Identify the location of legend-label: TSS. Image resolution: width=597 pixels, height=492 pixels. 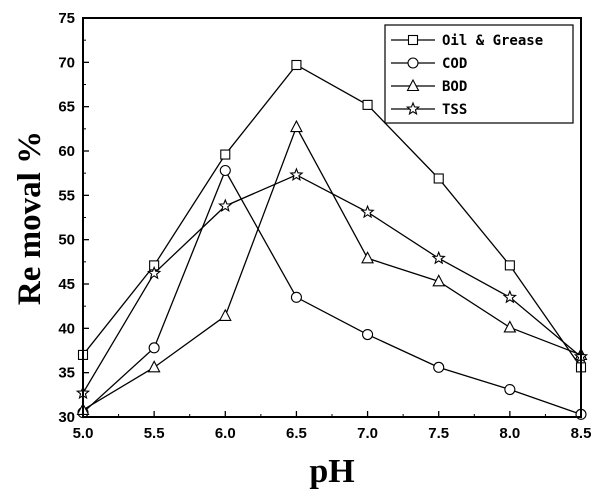
(454, 110).